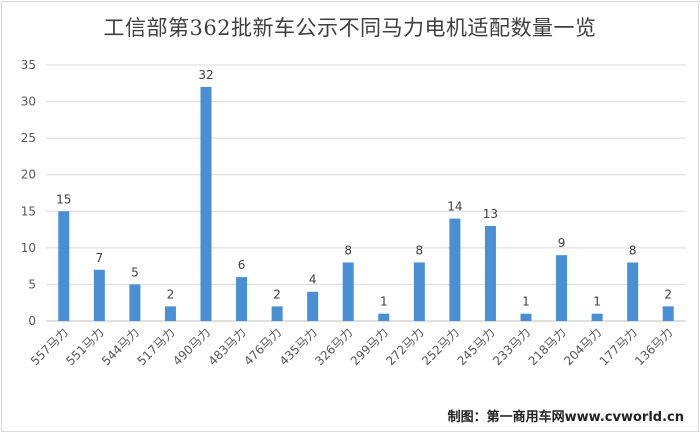 Image resolution: width=700 pixels, height=433 pixels. Describe the element at coordinates (653, 346) in the screenshot. I see `x-tick-label: 136马力` at that location.